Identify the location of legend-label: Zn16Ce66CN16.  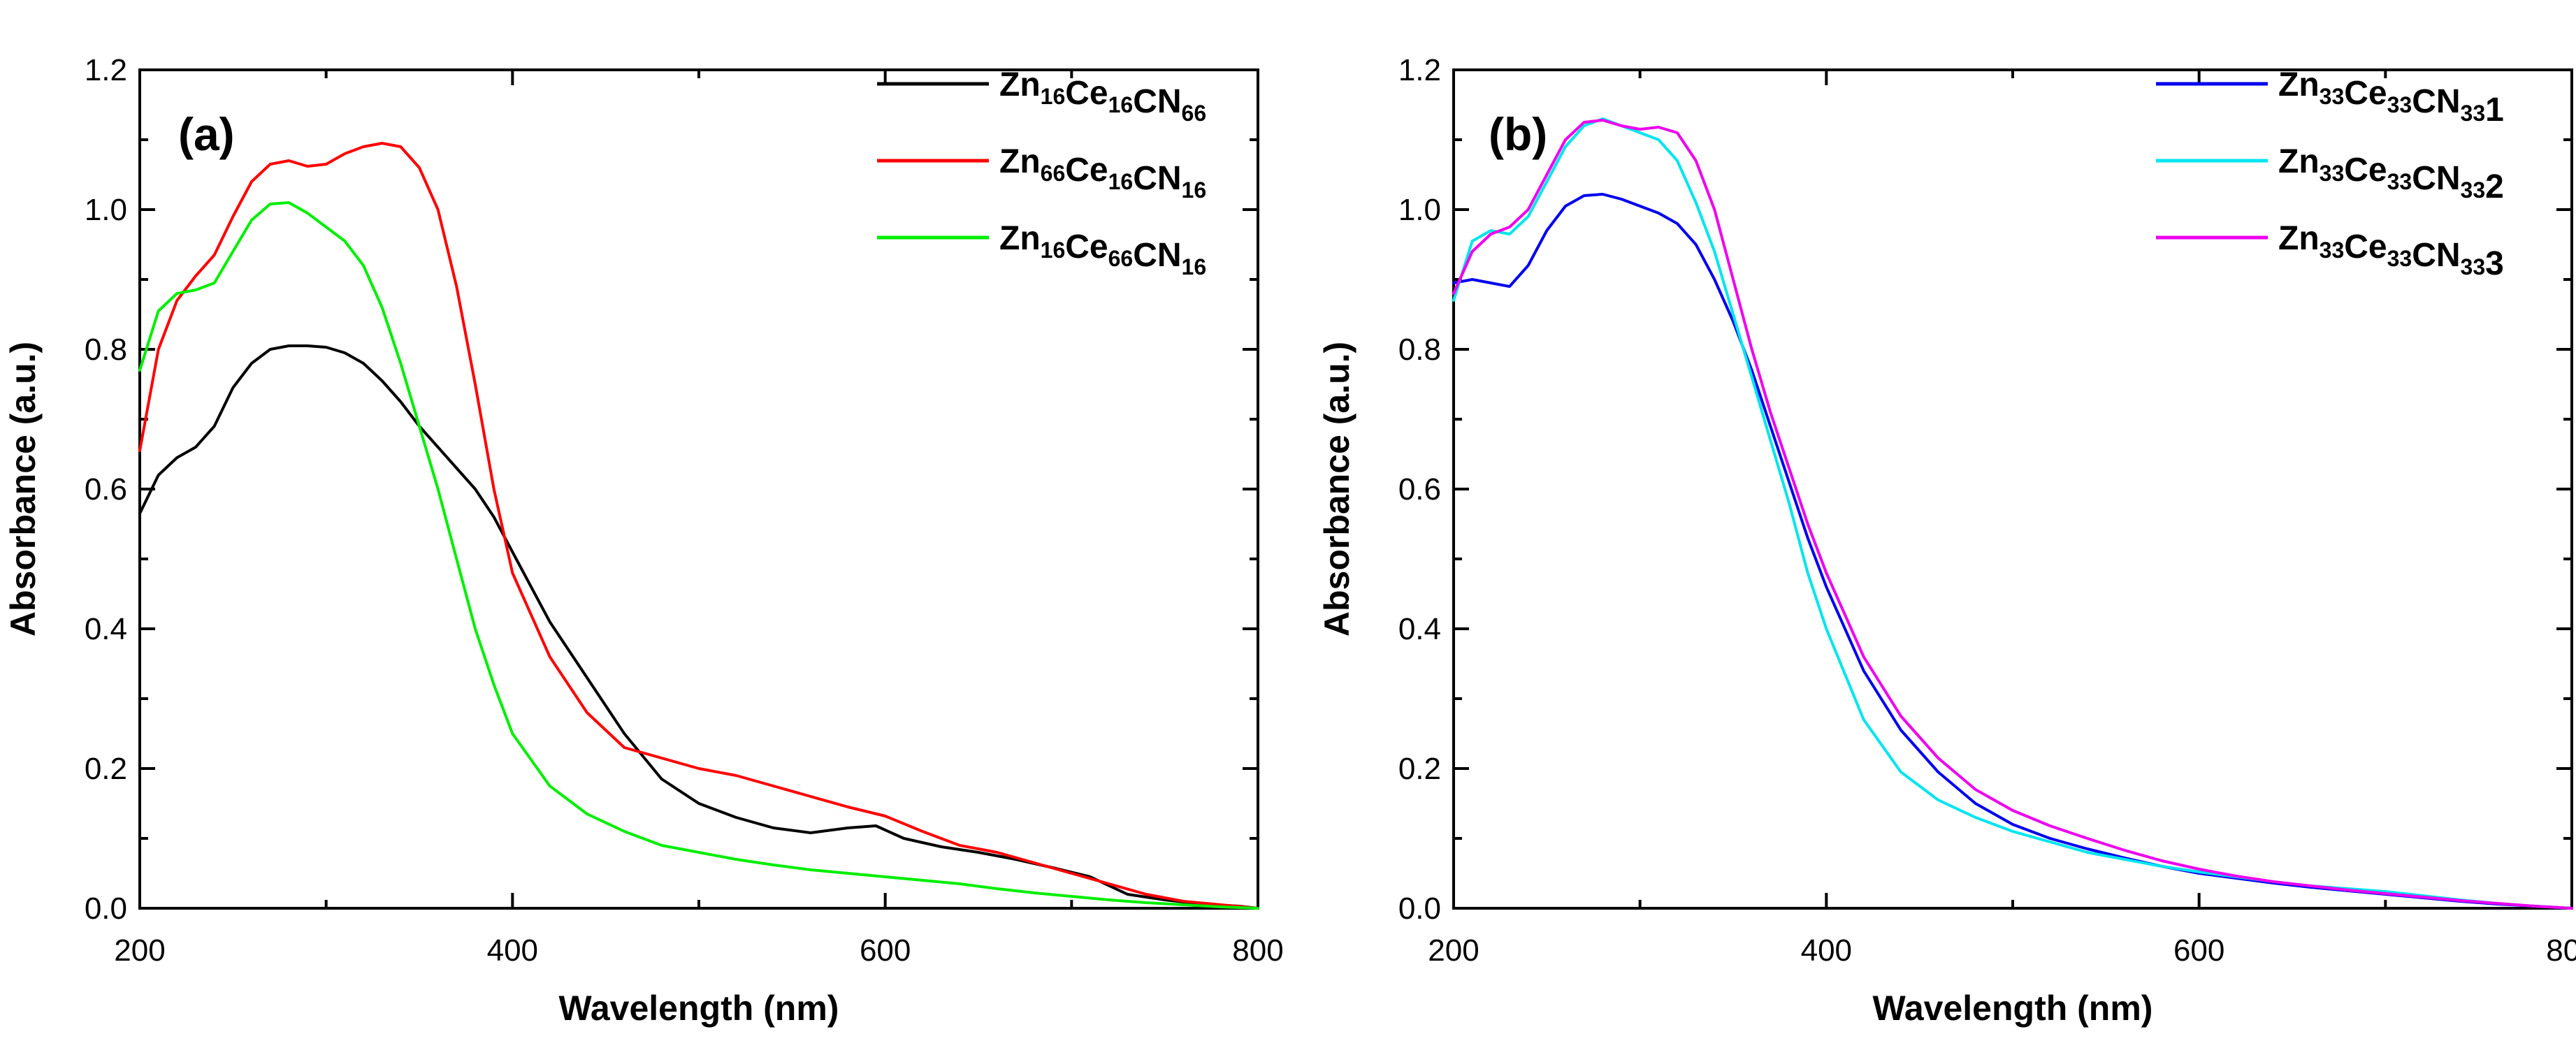
(1102, 249).